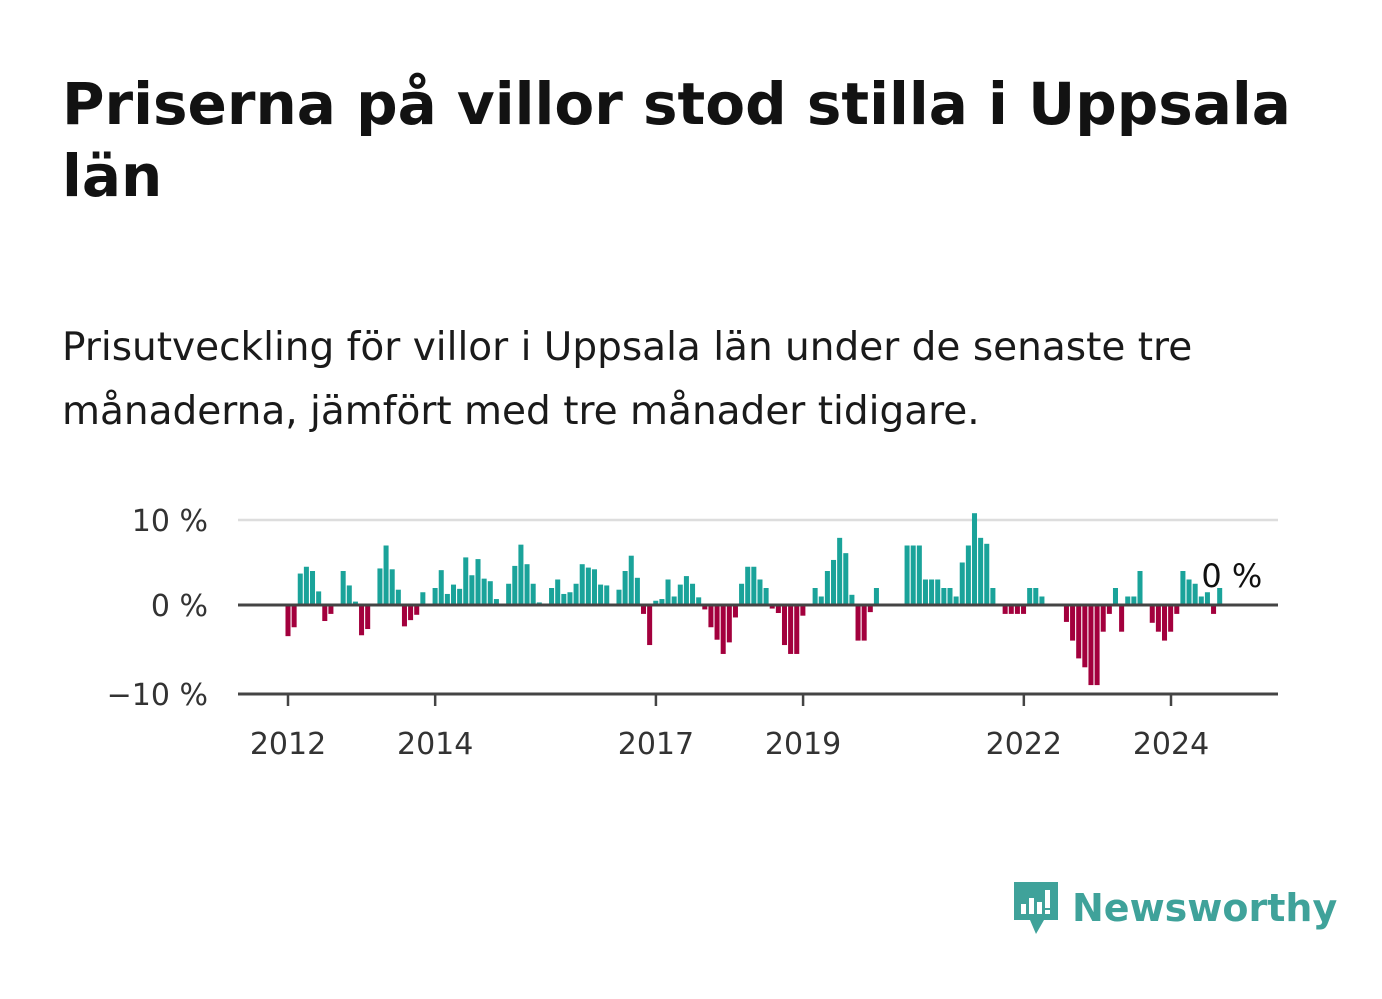 Image resolution: width=1382 pixels, height=999 pixels. Describe the element at coordinates (179, 606) in the screenshot. I see `y-tick-label: 0 %` at that location.